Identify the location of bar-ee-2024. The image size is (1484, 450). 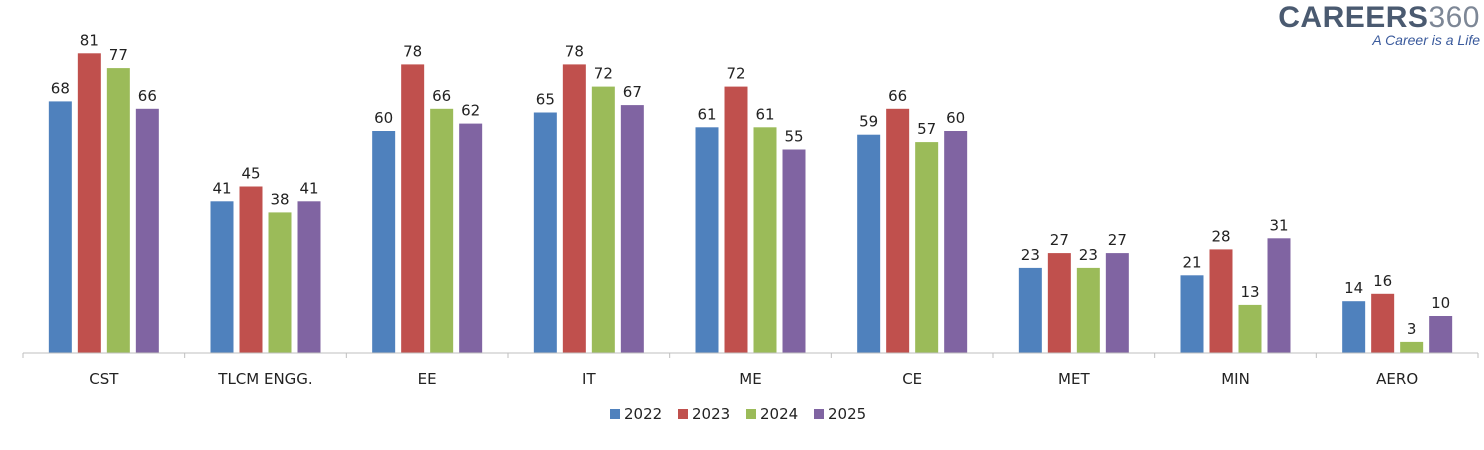
(442, 230).